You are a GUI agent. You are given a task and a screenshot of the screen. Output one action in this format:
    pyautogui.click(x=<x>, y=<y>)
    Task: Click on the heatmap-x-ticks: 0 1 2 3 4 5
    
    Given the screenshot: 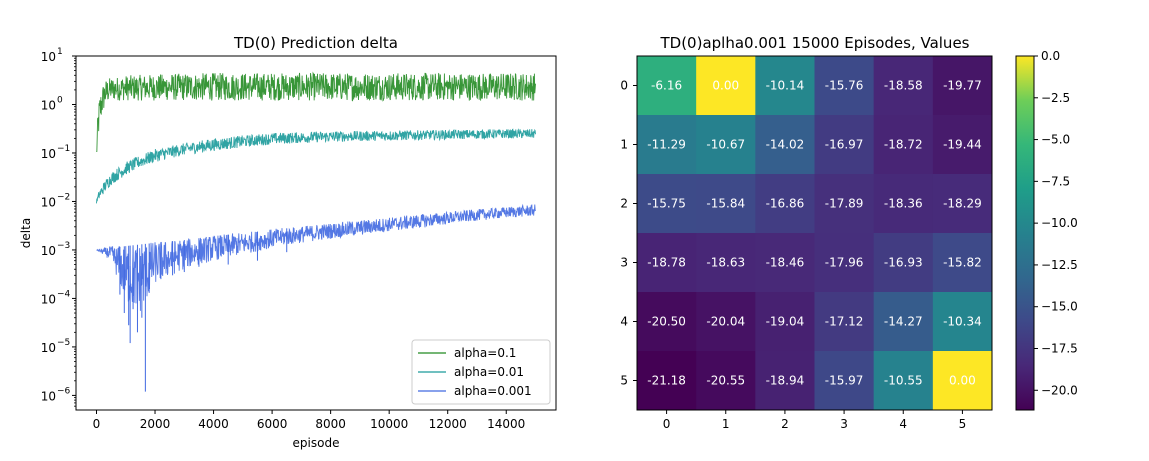 What is the action you would take?
    pyautogui.click(x=814, y=420)
    